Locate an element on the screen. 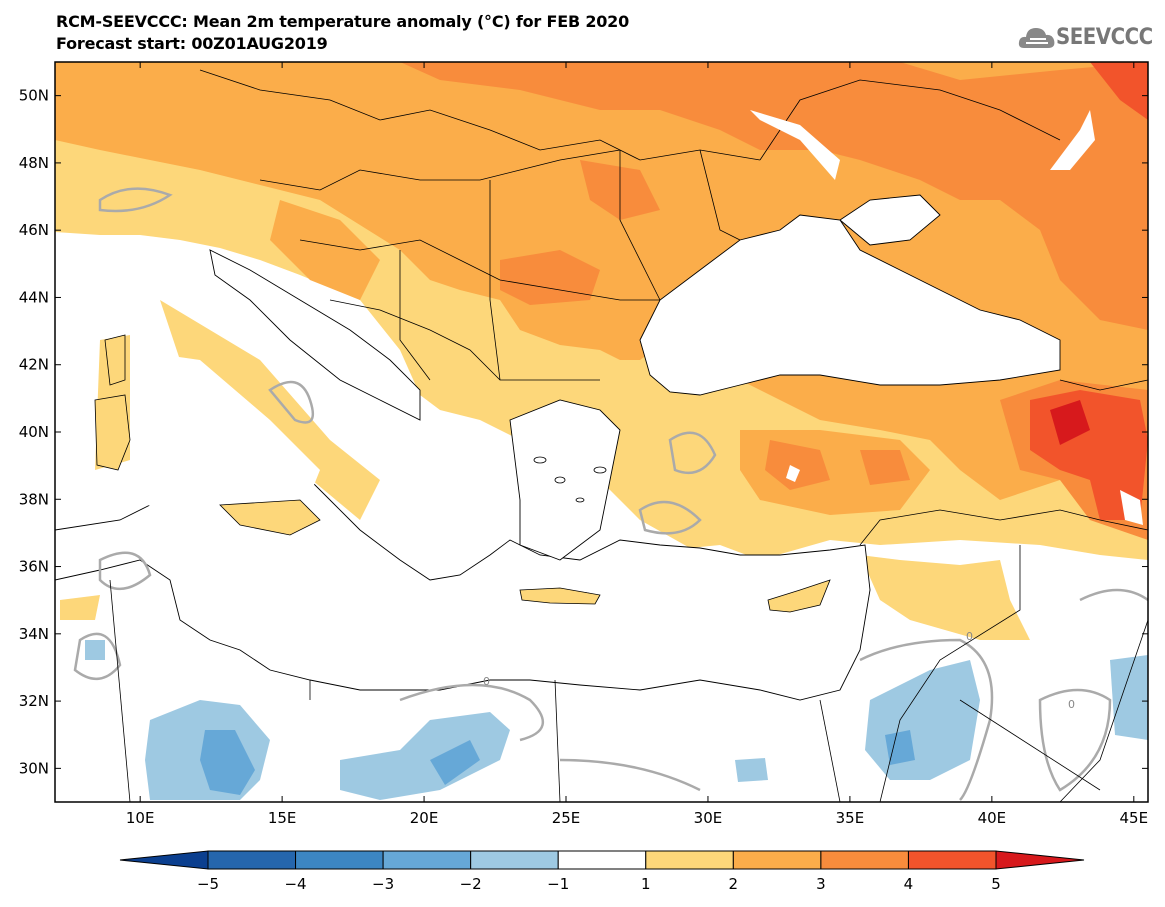  lat-label: 36N is located at coordinates (34, 567).